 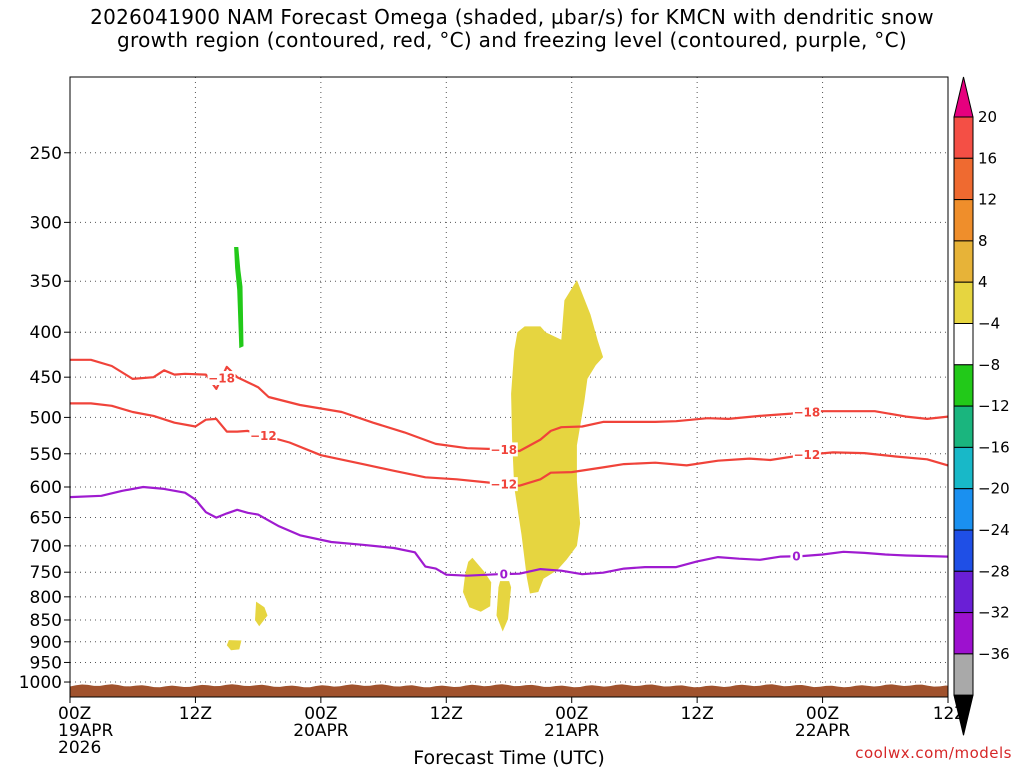 I want to click on credit-link: coolwx.com/models, so click(x=933, y=753).